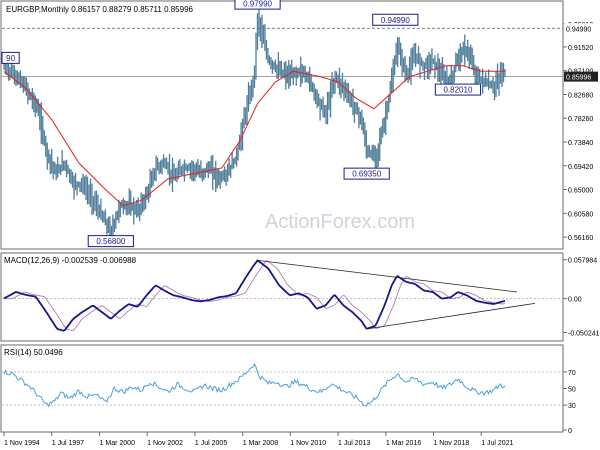  What do you see at coordinates (33, 352) in the screenshot?
I see `rsi-title: RSI(14) 50.0496` at bounding box center [33, 352].